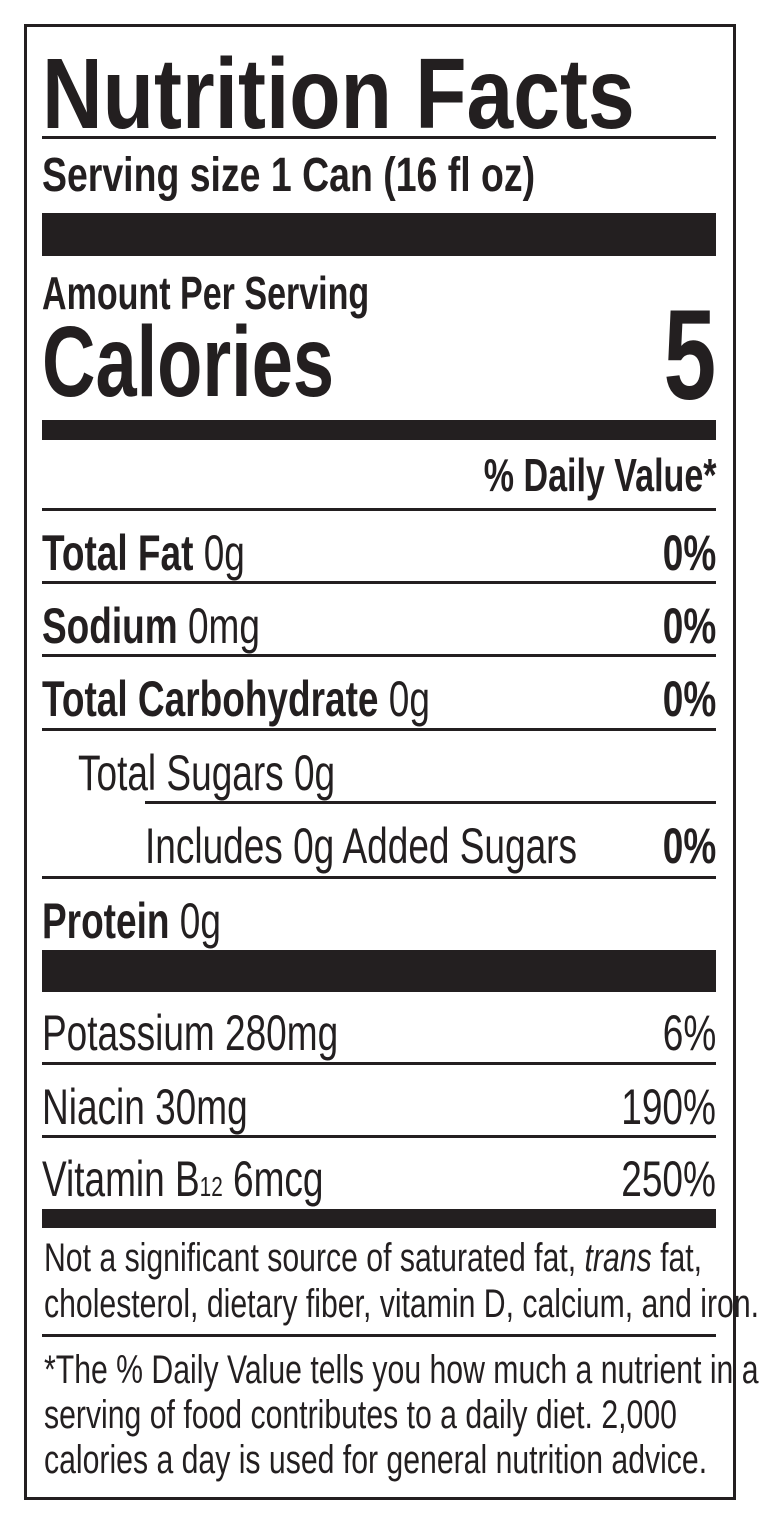 The height and width of the screenshot is (1527, 759). Describe the element at coordinates (338, 94) in the screenshot. I see `label-title: Nutrition Facts` at that location.